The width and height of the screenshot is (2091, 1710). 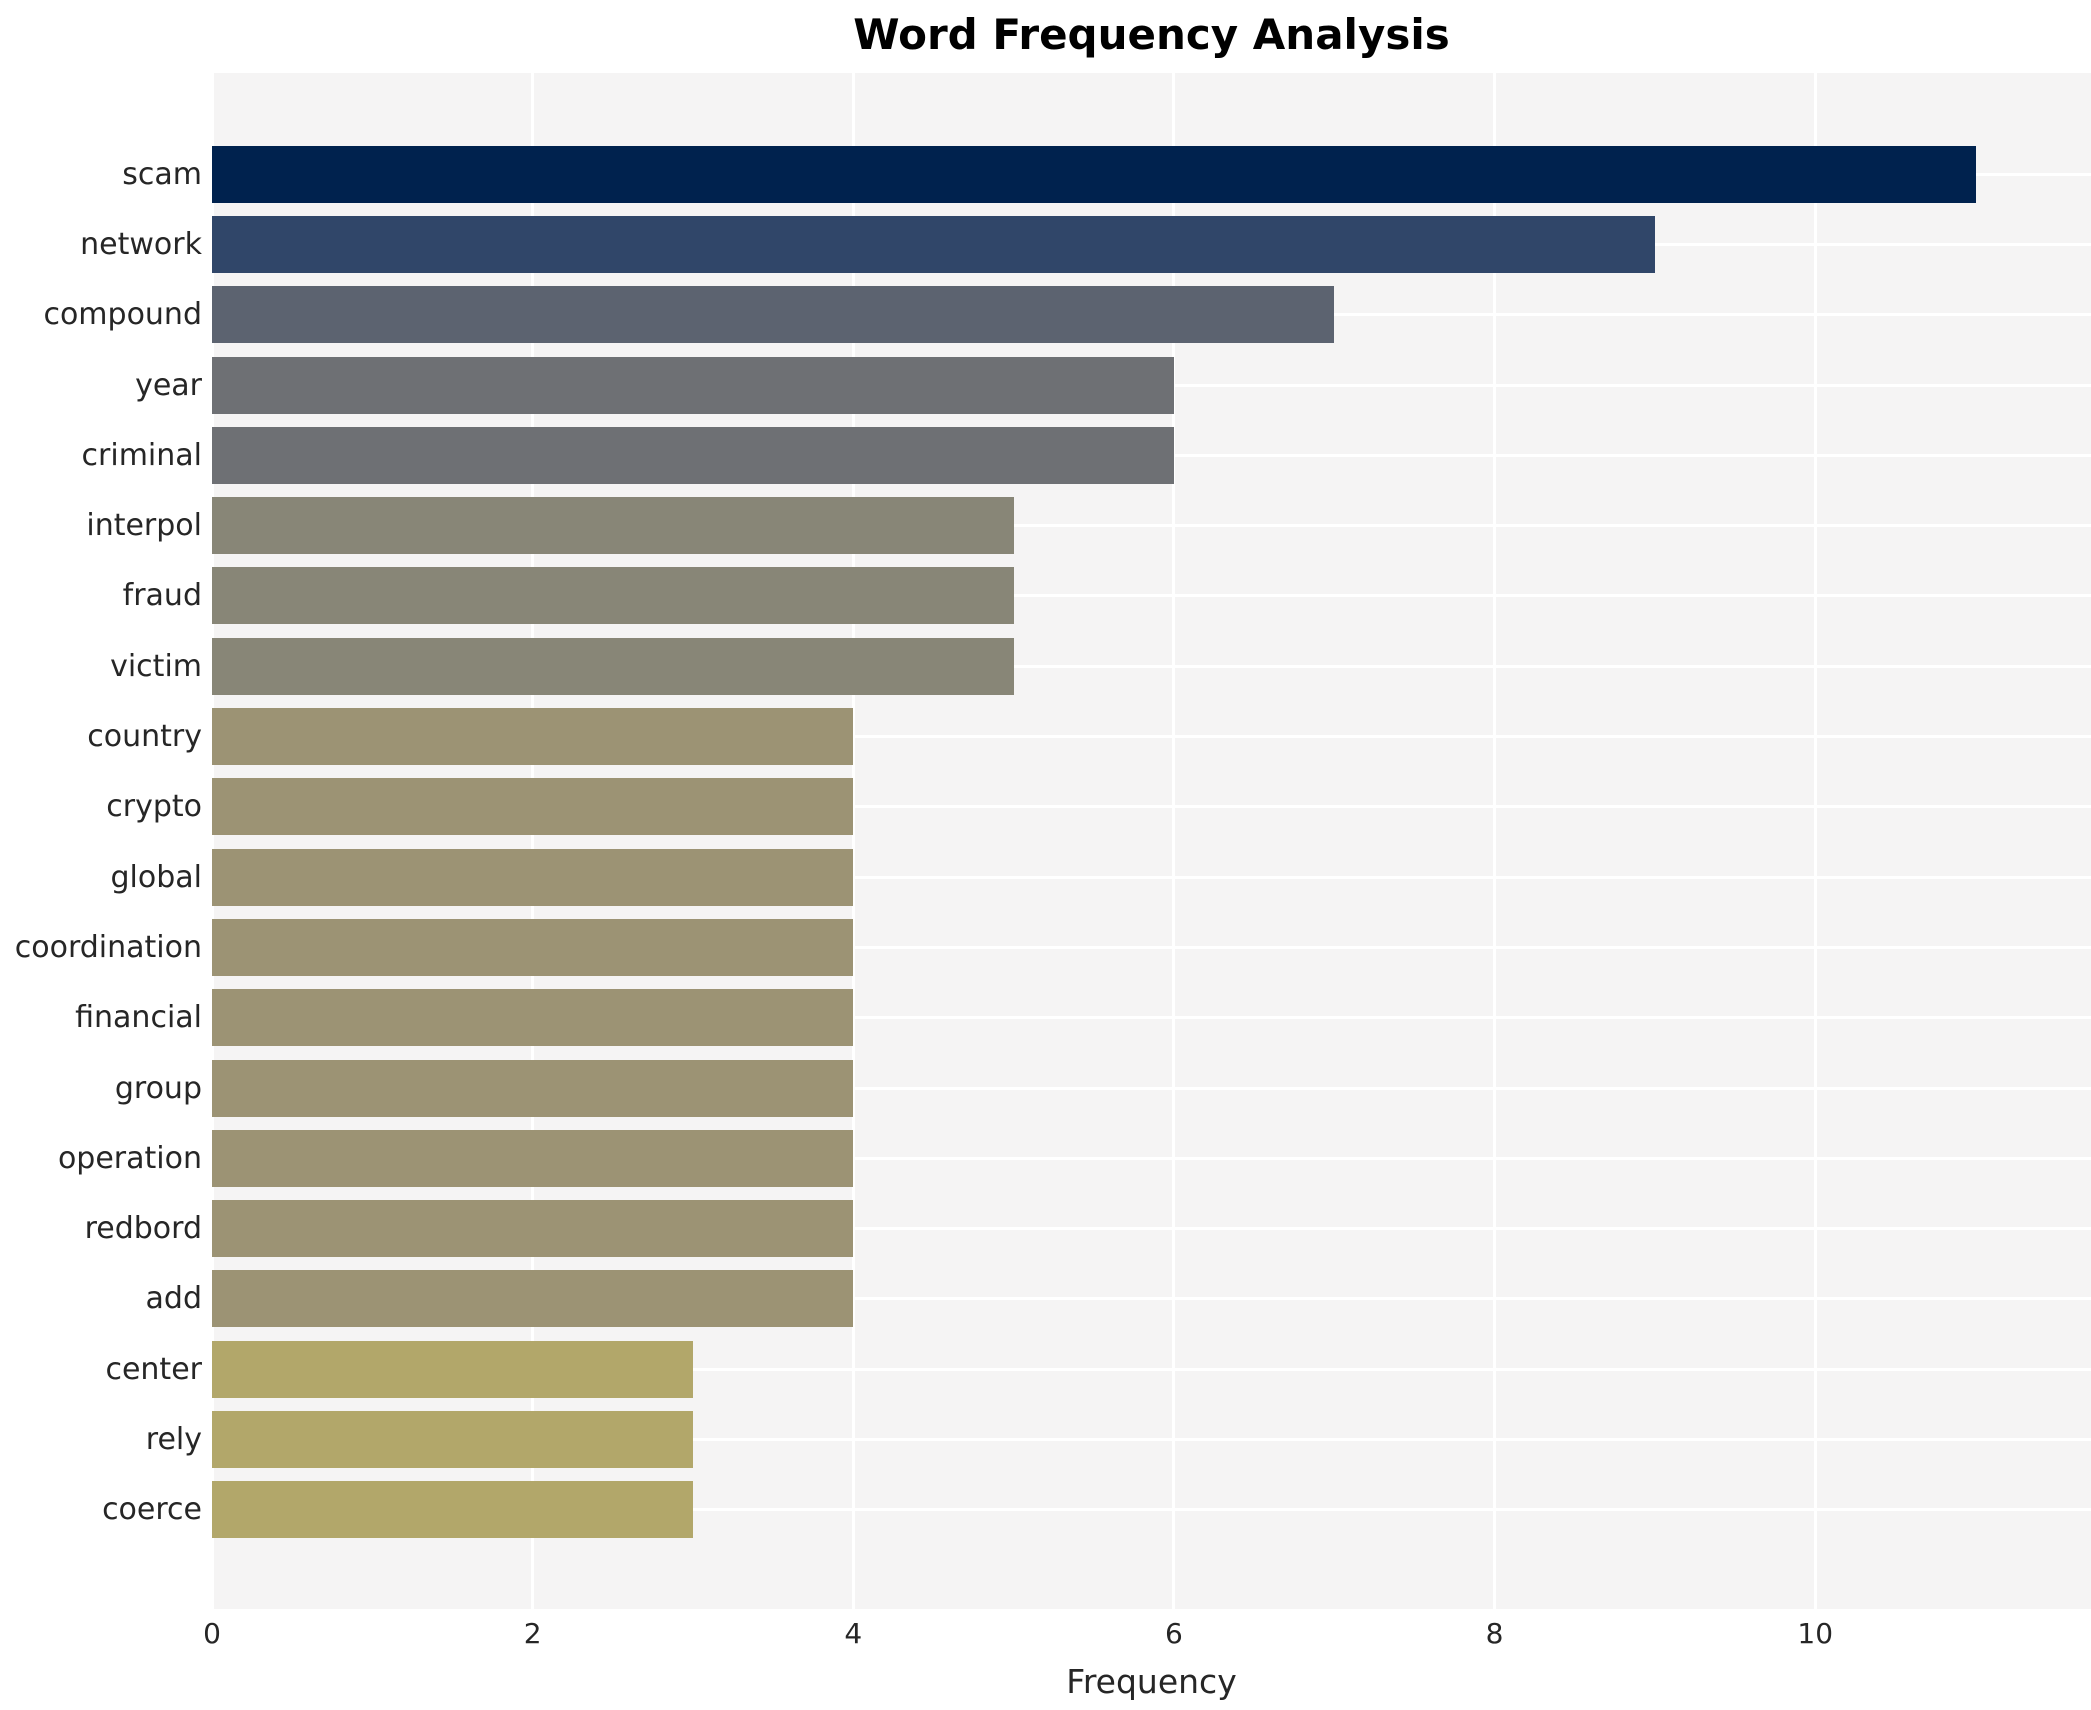 I want to click on bar-row: financial, so click(x=1083, y=1018).